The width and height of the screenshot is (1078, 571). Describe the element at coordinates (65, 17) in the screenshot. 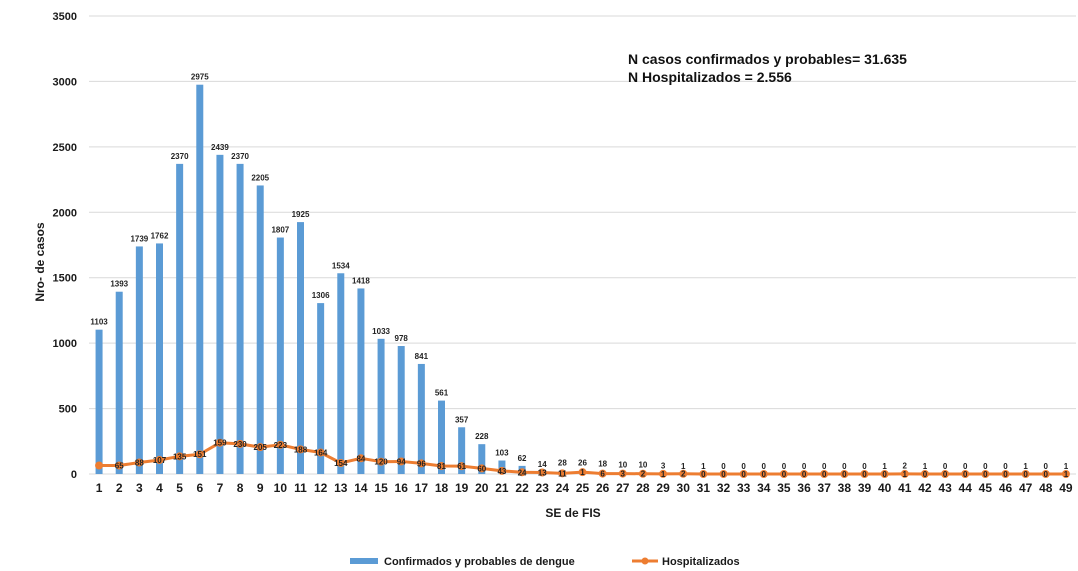

I see `y-tick-label: 3500` at that location.